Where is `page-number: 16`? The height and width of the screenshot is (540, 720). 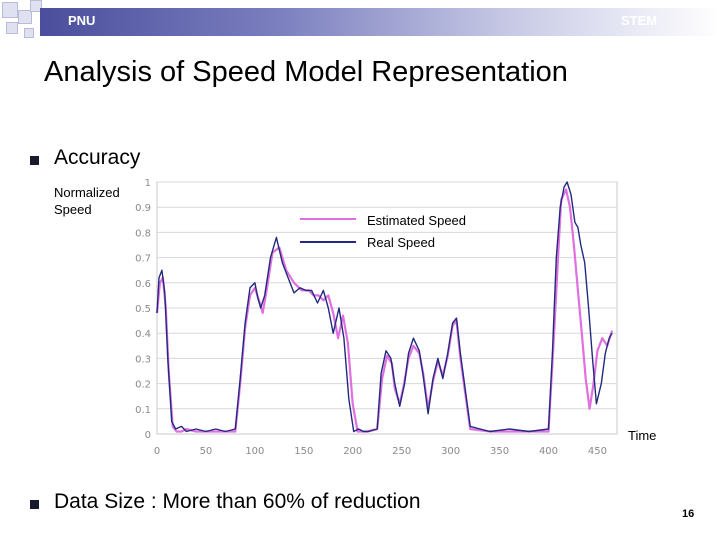
page-number: 16 is located at coordinates (688, 514).